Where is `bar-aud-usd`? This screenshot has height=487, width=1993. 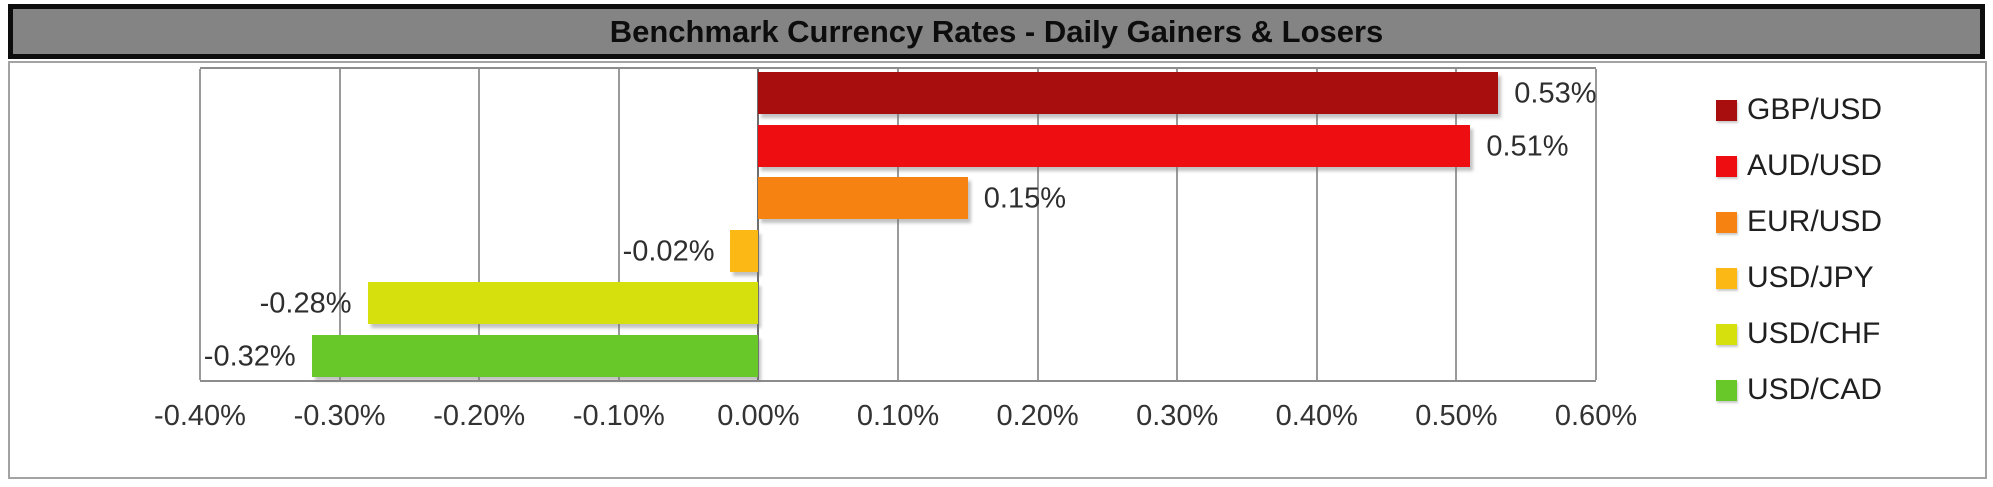 bar-aud-usd is located at coordinates (1114, 145).